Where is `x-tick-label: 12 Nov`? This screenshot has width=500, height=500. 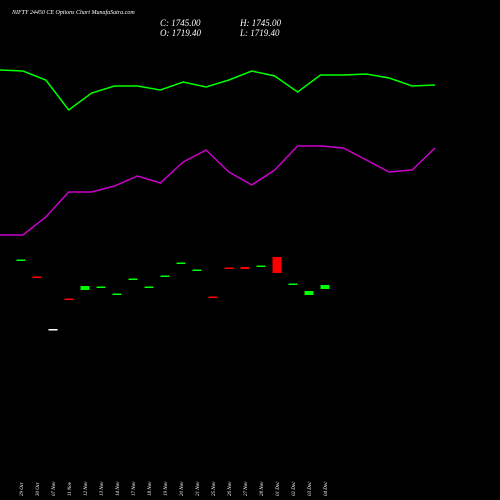 x-tick-label: 12 Nov is located at coordinates (86, 488).